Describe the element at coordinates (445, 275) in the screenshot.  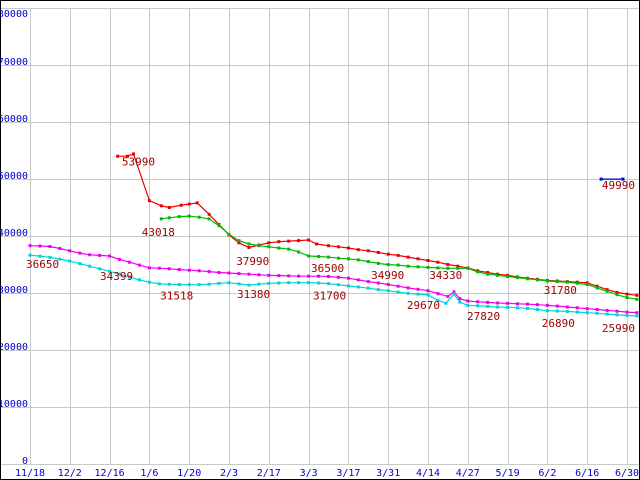
I see `value-label: 34330` at that location.